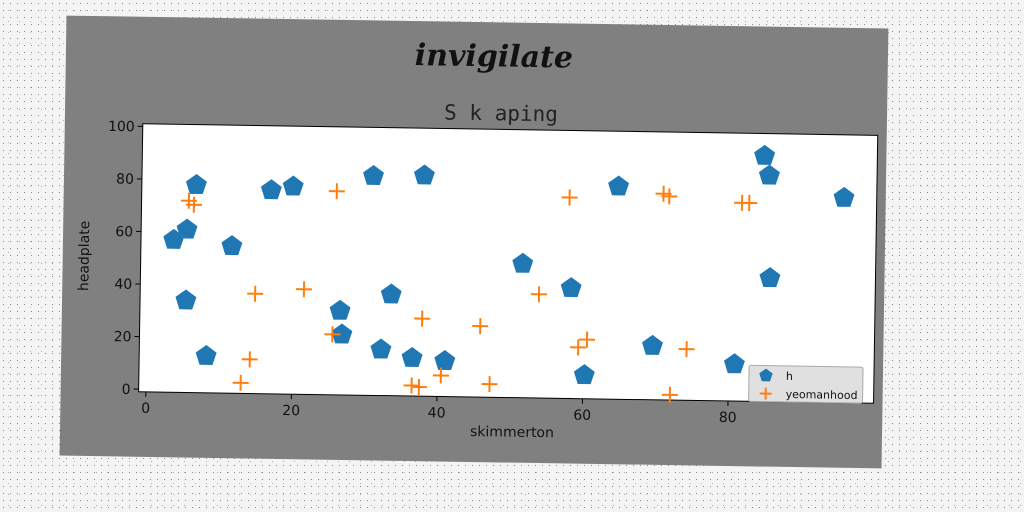 This screenshot has height=512, width=1024. Describe the element at coordinates (126, 390) in the screenshot. I see `y-tick-label: 0` at that location.